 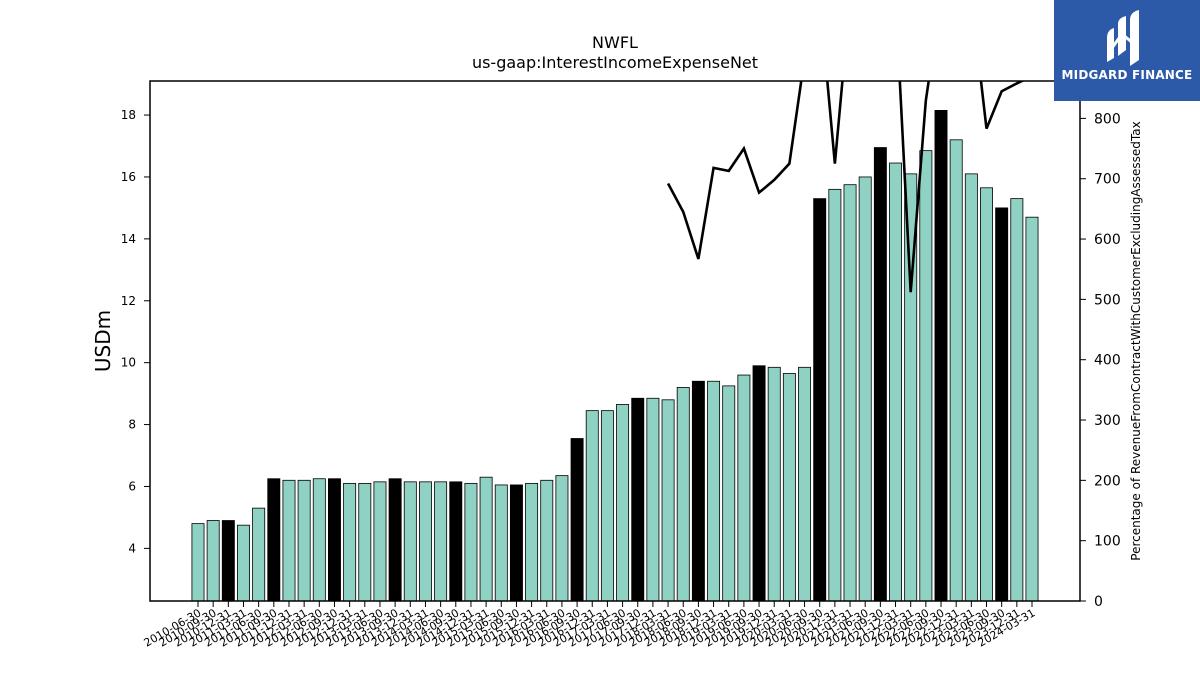 I want to click on y-tick-label: 10, so click(x=128, y=363).